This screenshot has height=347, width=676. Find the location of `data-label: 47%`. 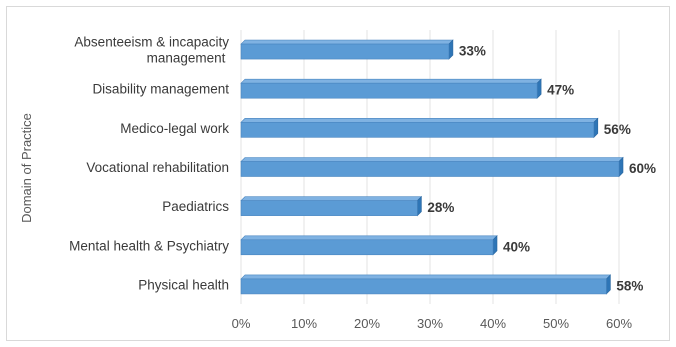

data-label: 47% is located at coordinates (560, 90).